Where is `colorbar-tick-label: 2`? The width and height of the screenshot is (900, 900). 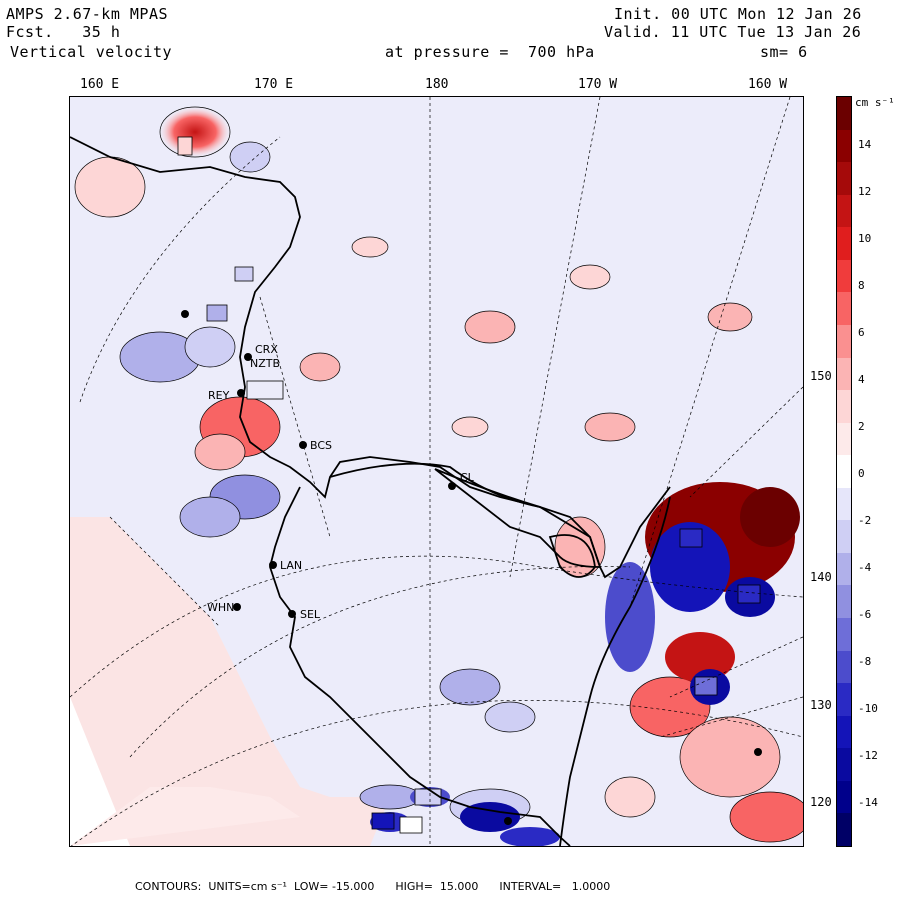
colorbar-tick-label: 2 is located at coordinates (861, 426).